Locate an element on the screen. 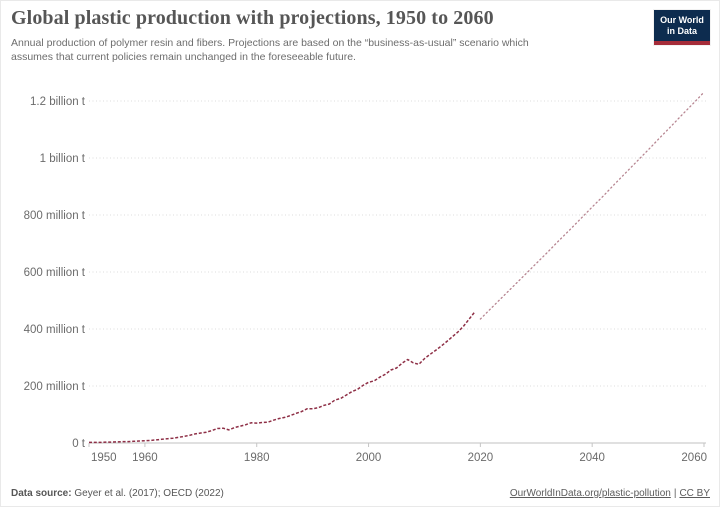 The width and height of the screenshot is (720, 507). x-tick-label: 1950 is located at coordinates (104, 458).